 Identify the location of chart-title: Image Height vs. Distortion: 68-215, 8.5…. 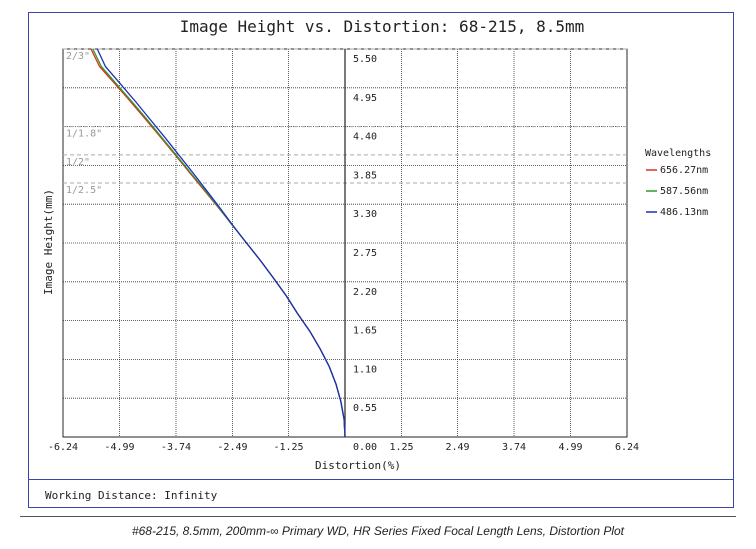
(382, 26).